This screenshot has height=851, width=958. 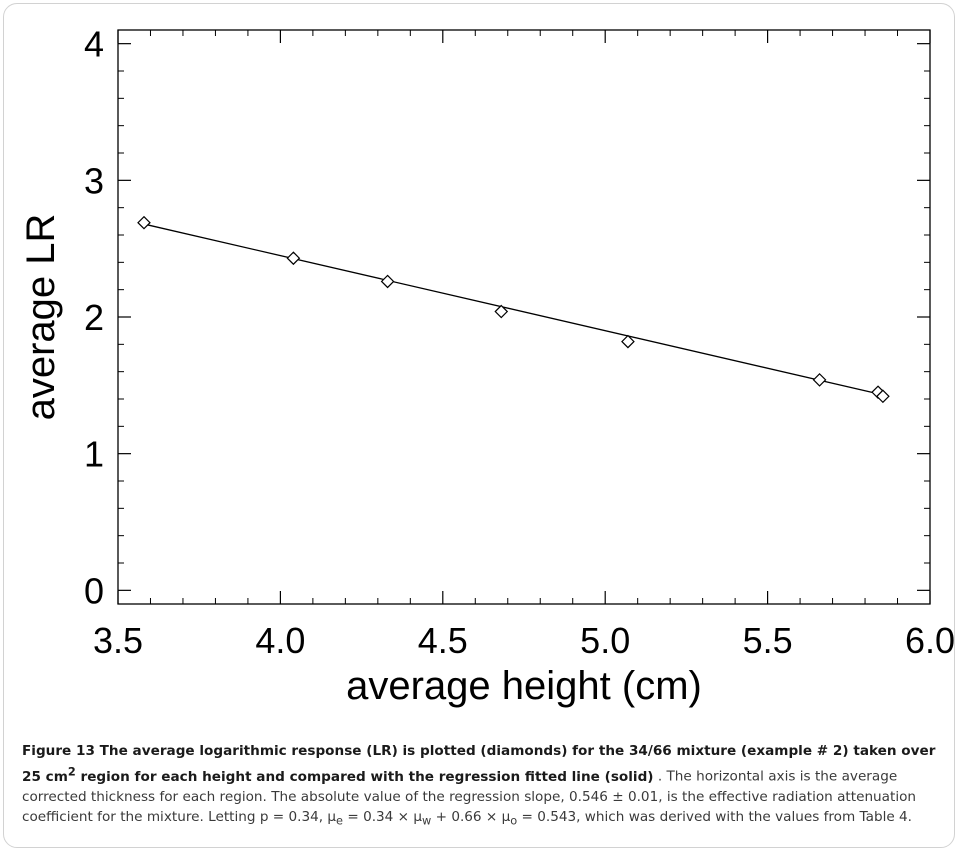 What do you see at coordinates (605, 640) in the screenshot?
I see `x-tick-label: 5.0` at bounding box center [605, 640].